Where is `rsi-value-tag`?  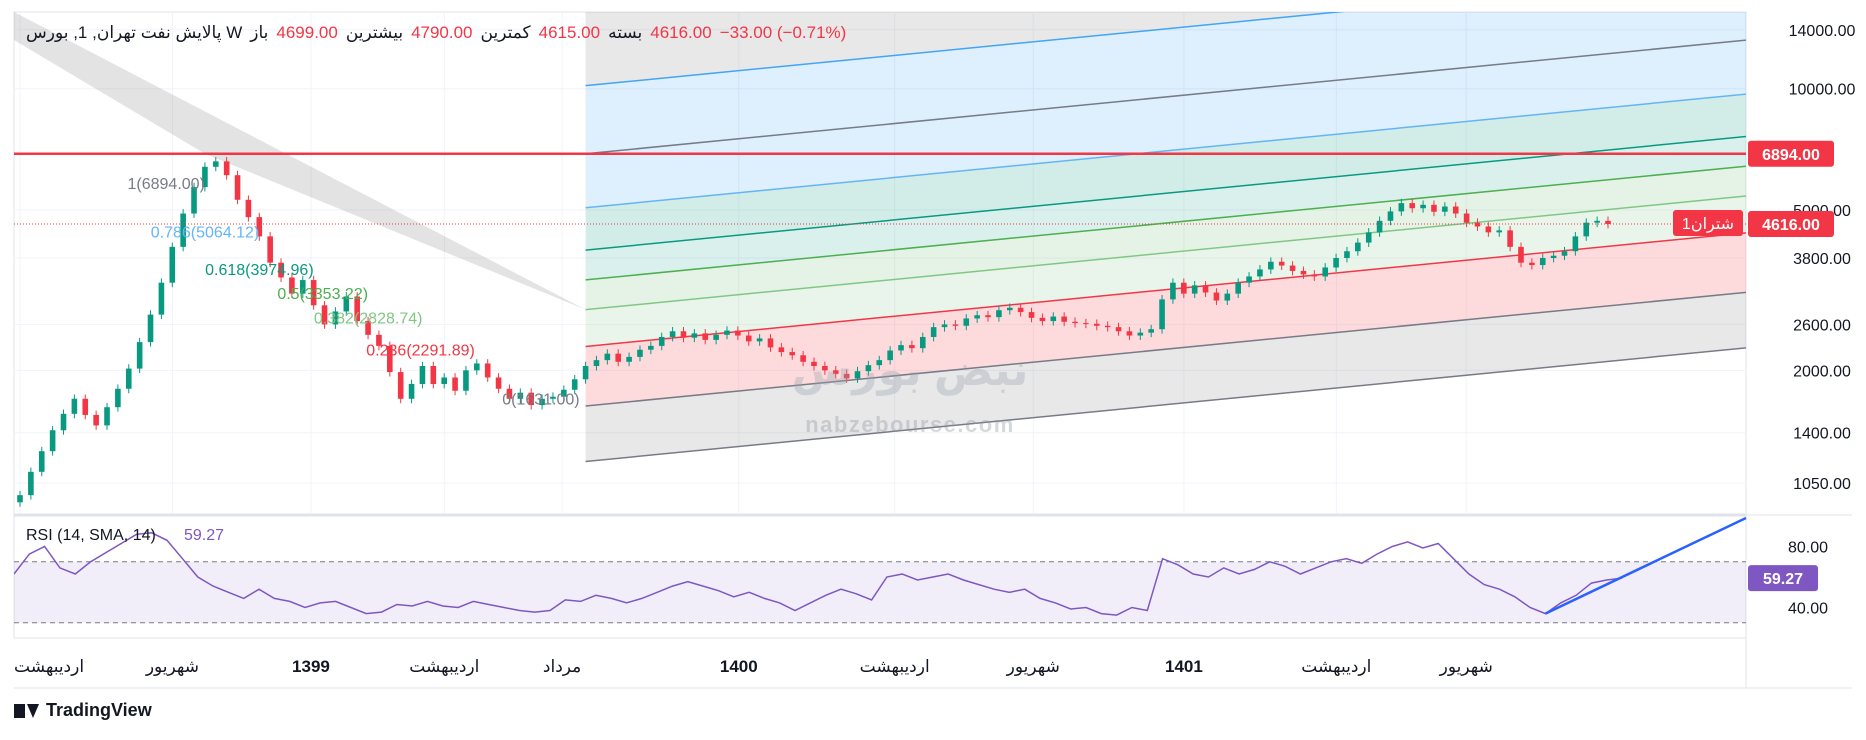
rsi-value-tag is located at coordinates (1783, 578).